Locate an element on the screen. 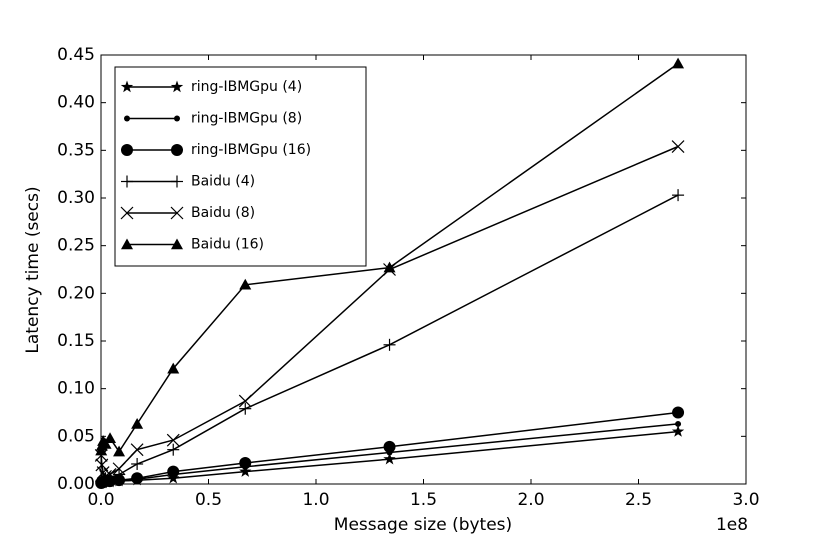 Image resolution: width=830 pixels, height=554 pixels. legend-box is located at coordinates (240, 166).